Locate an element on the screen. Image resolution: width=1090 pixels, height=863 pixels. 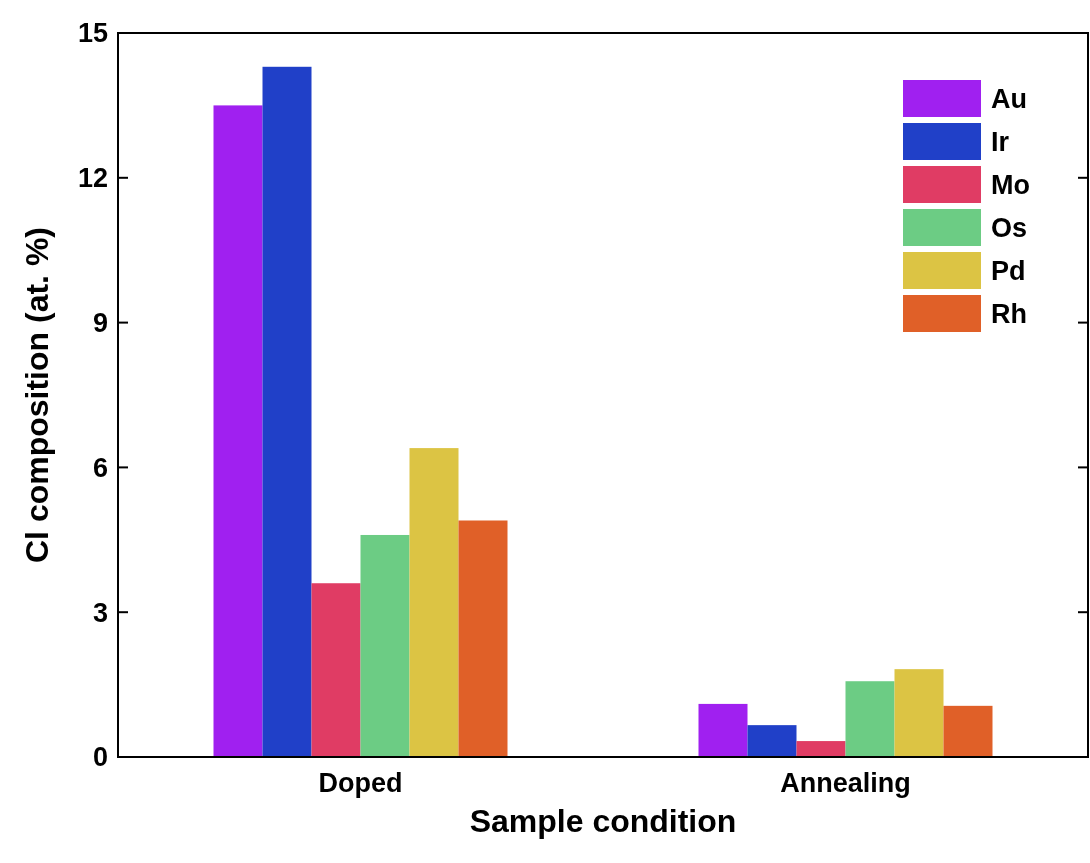
legend-label: Rh is located at coordinates (1009, 314).